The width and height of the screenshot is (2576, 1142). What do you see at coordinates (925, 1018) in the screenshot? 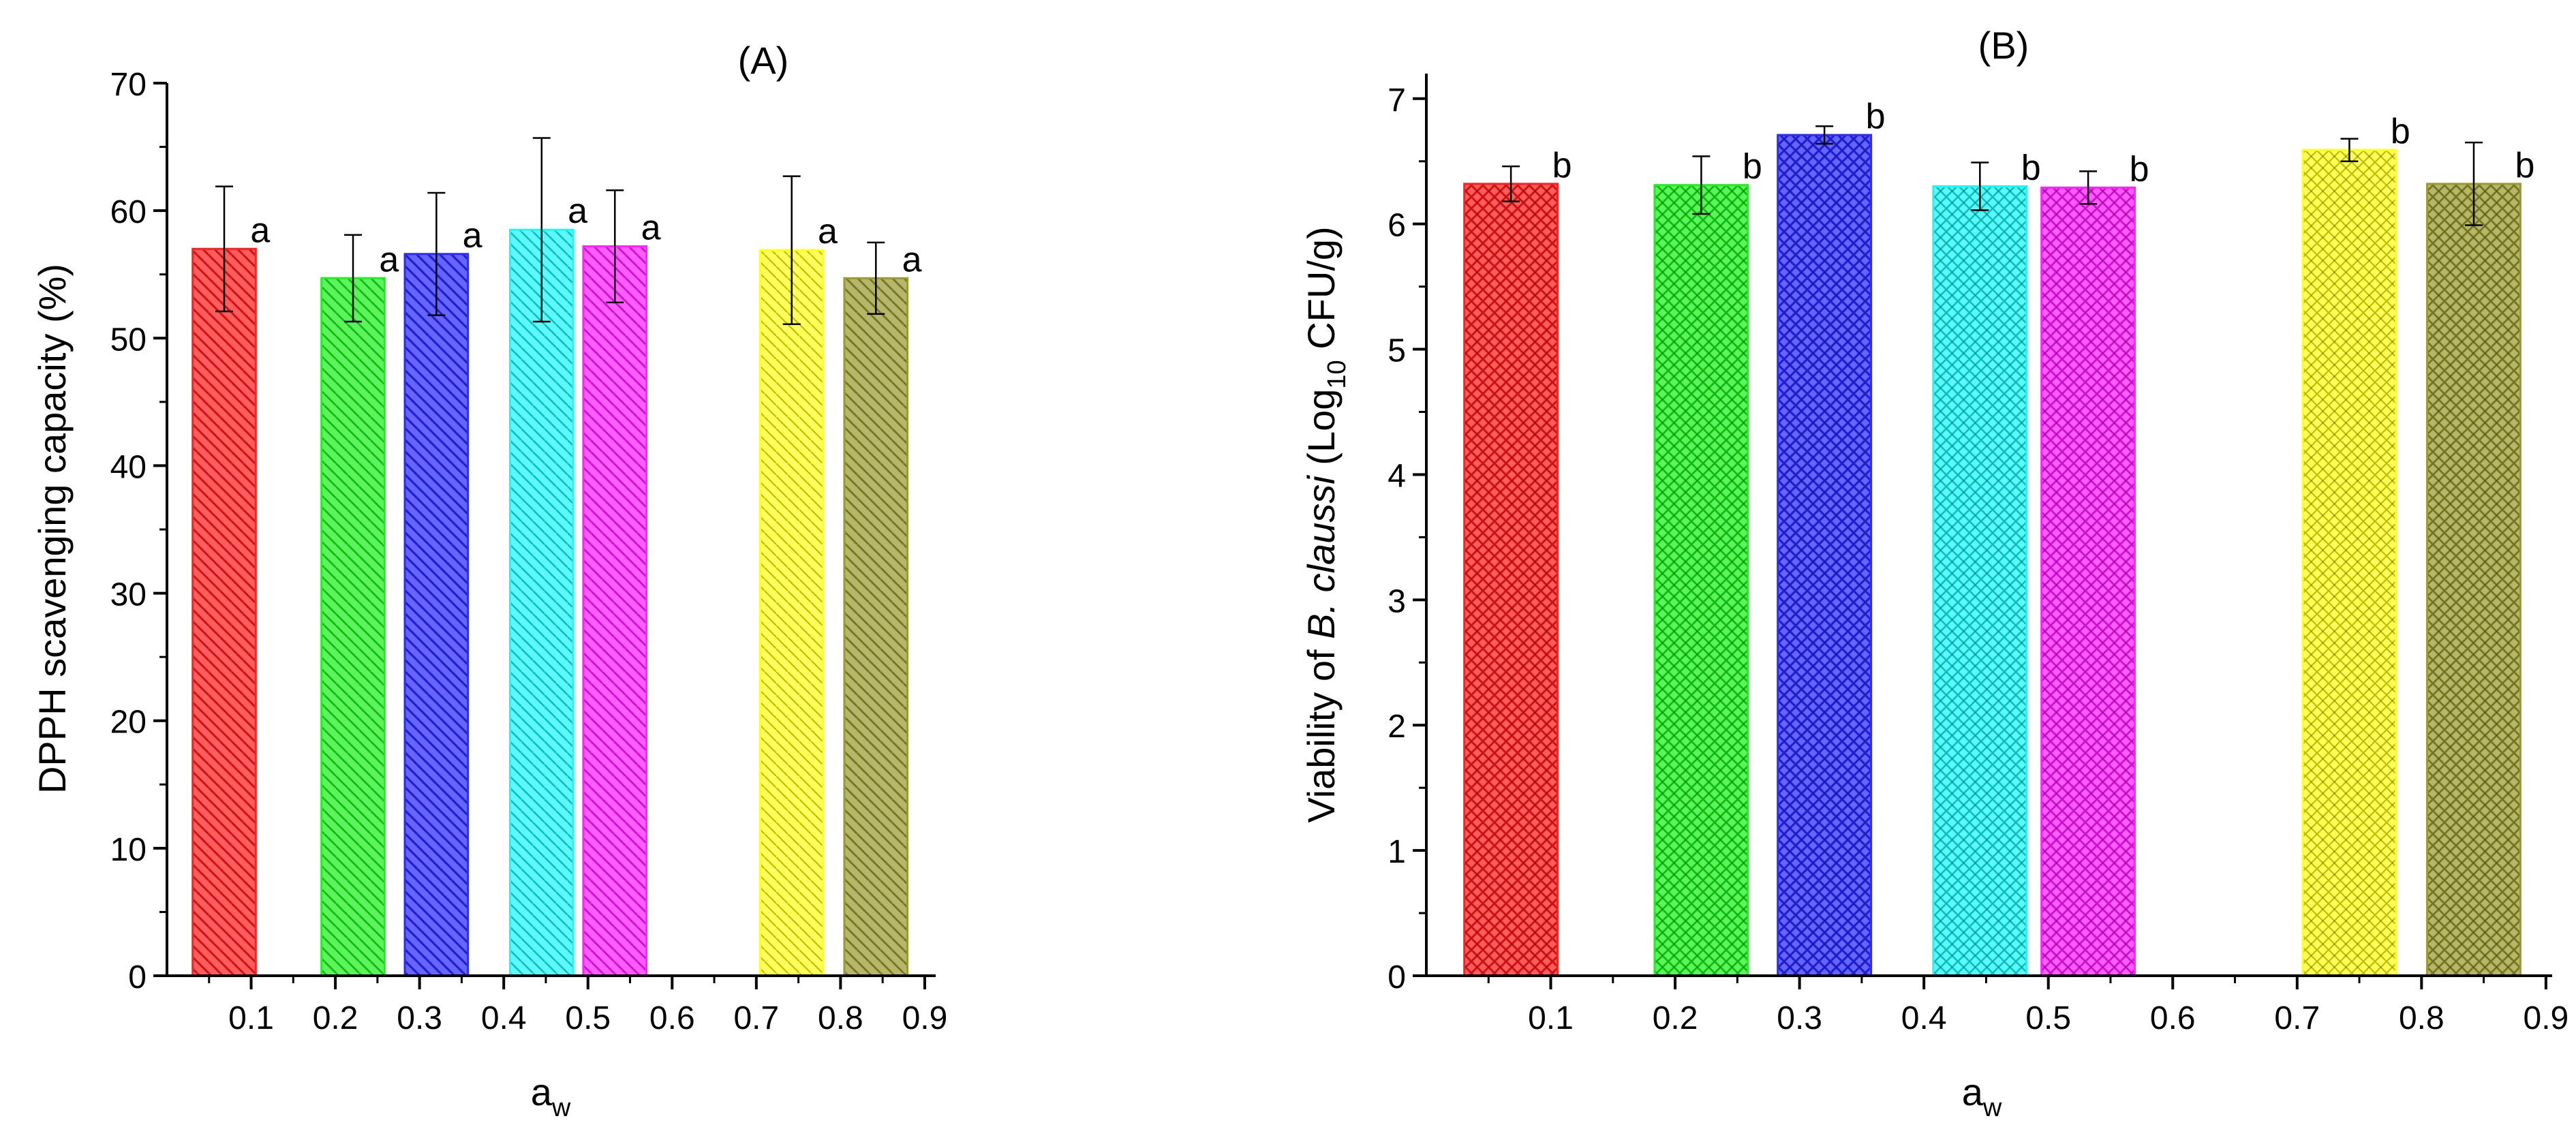
I see `panel-a-x-tick-label: 0.9` at bounding box center [925, 1018].